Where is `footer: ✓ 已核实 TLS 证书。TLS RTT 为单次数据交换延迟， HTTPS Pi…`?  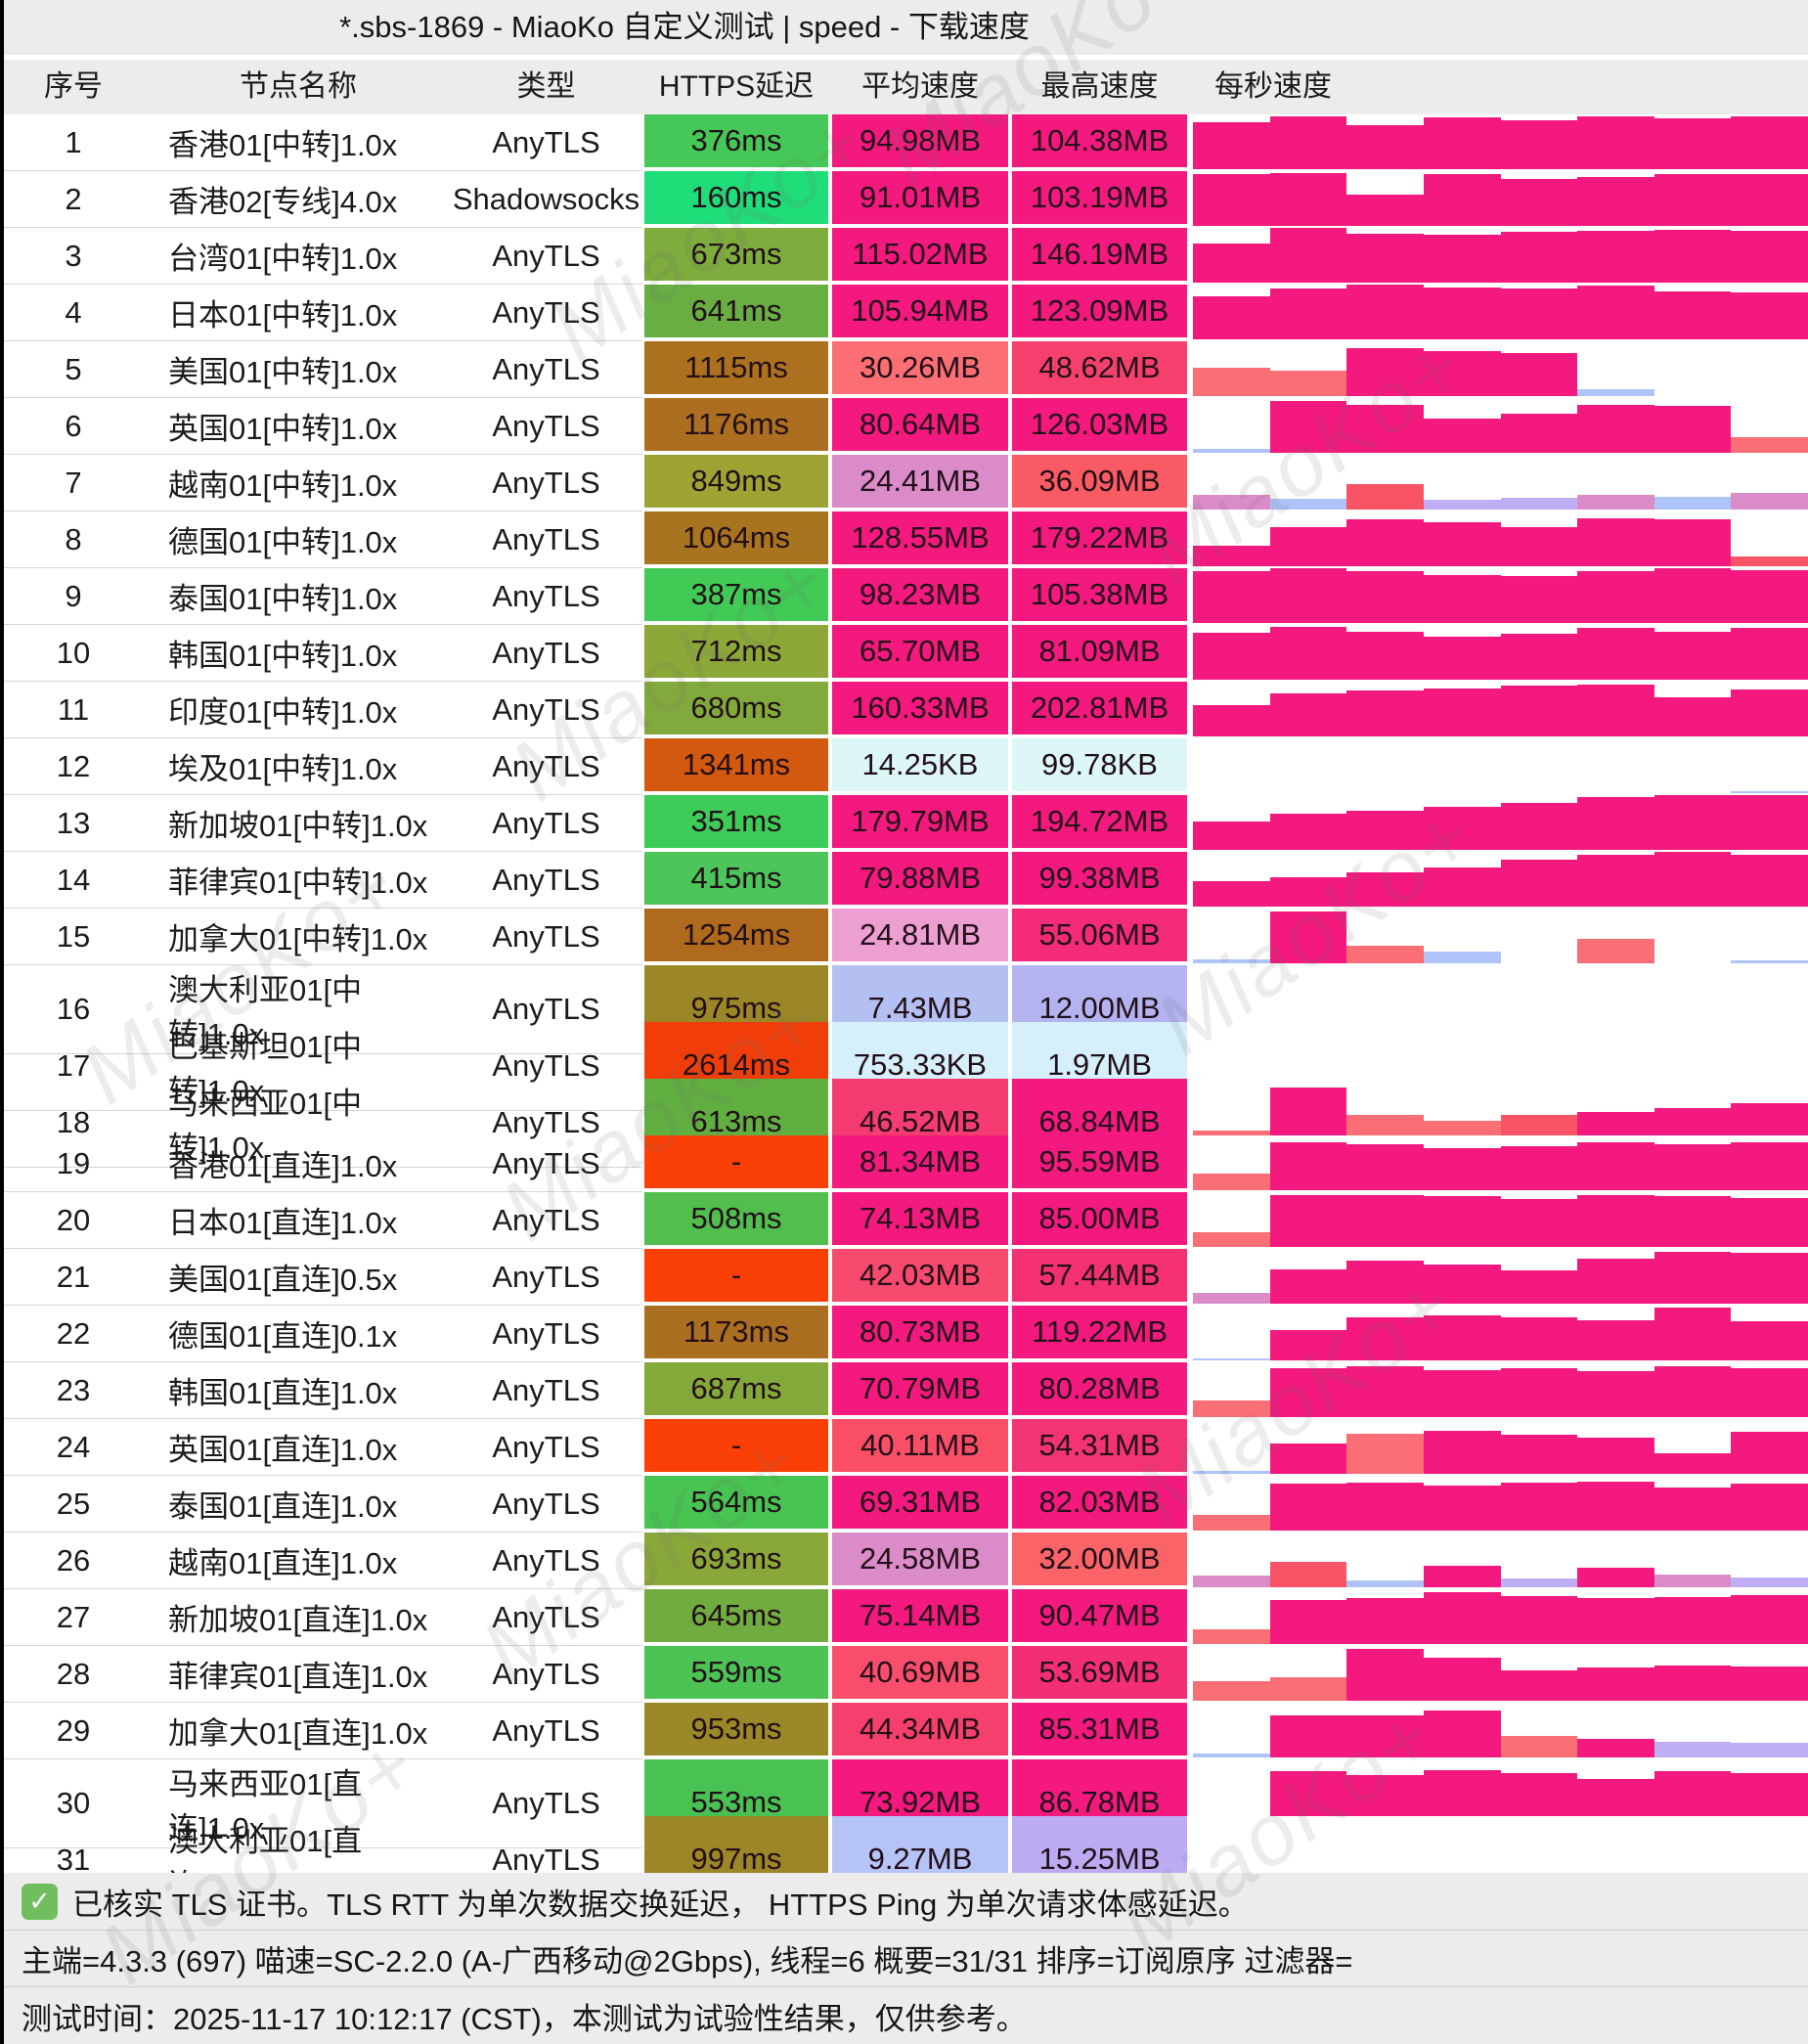 footer: ✓ 已核实 TLS 证书。TLS RTT 为单次数据交换延迟， HTTPS Pi… is located at coordinates (904, 1958).